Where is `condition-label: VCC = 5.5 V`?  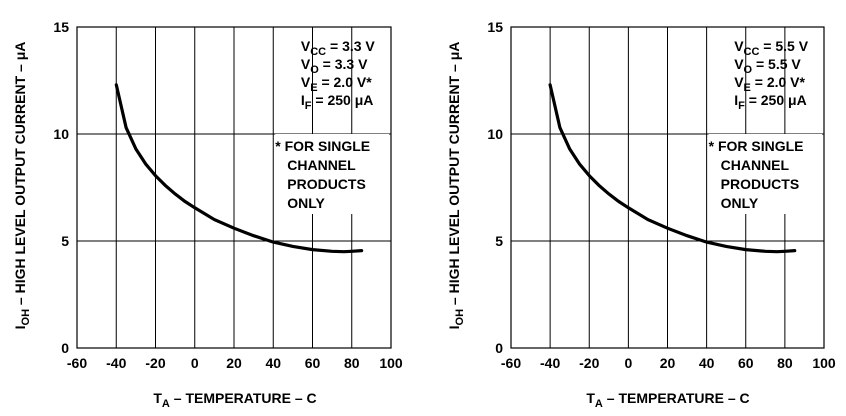
condition-label: VCC = 5.5 V is located at coordinates (771, 48).